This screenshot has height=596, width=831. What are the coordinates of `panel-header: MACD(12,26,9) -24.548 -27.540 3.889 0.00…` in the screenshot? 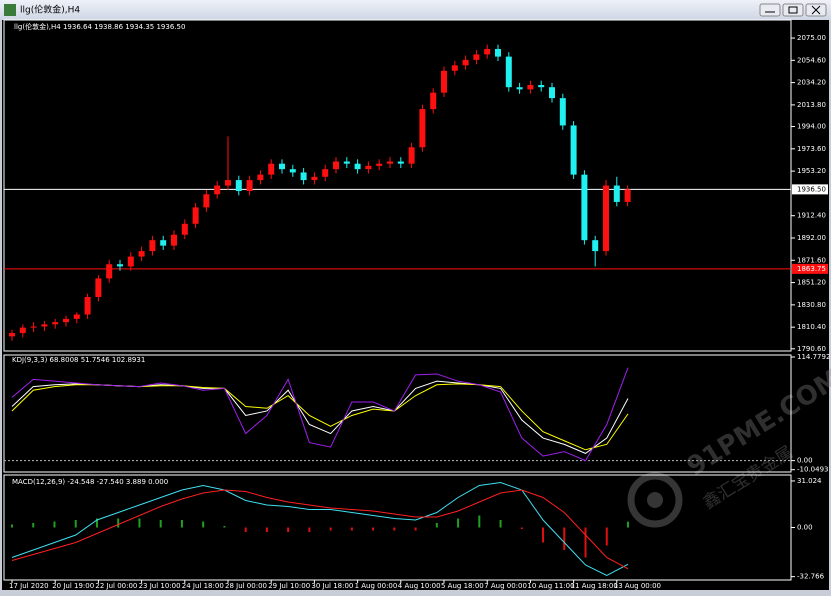 It's located at (90, 482).